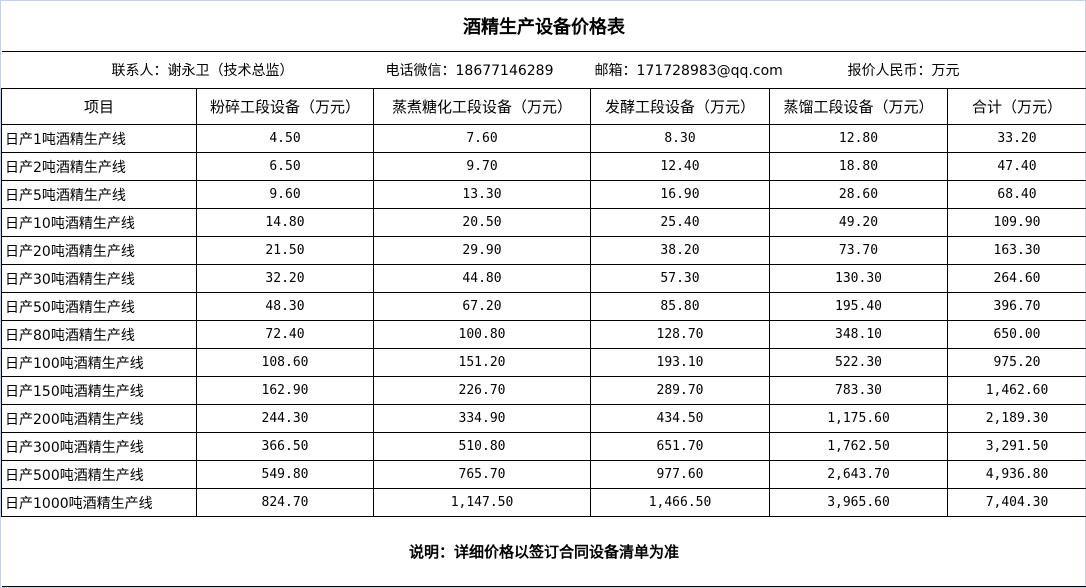 Image resolution: width=1086 pixels, height=588 pixels. What do you see at coordinates (99, 222) in the screenshot?
I see `row-label: 日产10吨酒精生产线` at bounding box center [99, 222].